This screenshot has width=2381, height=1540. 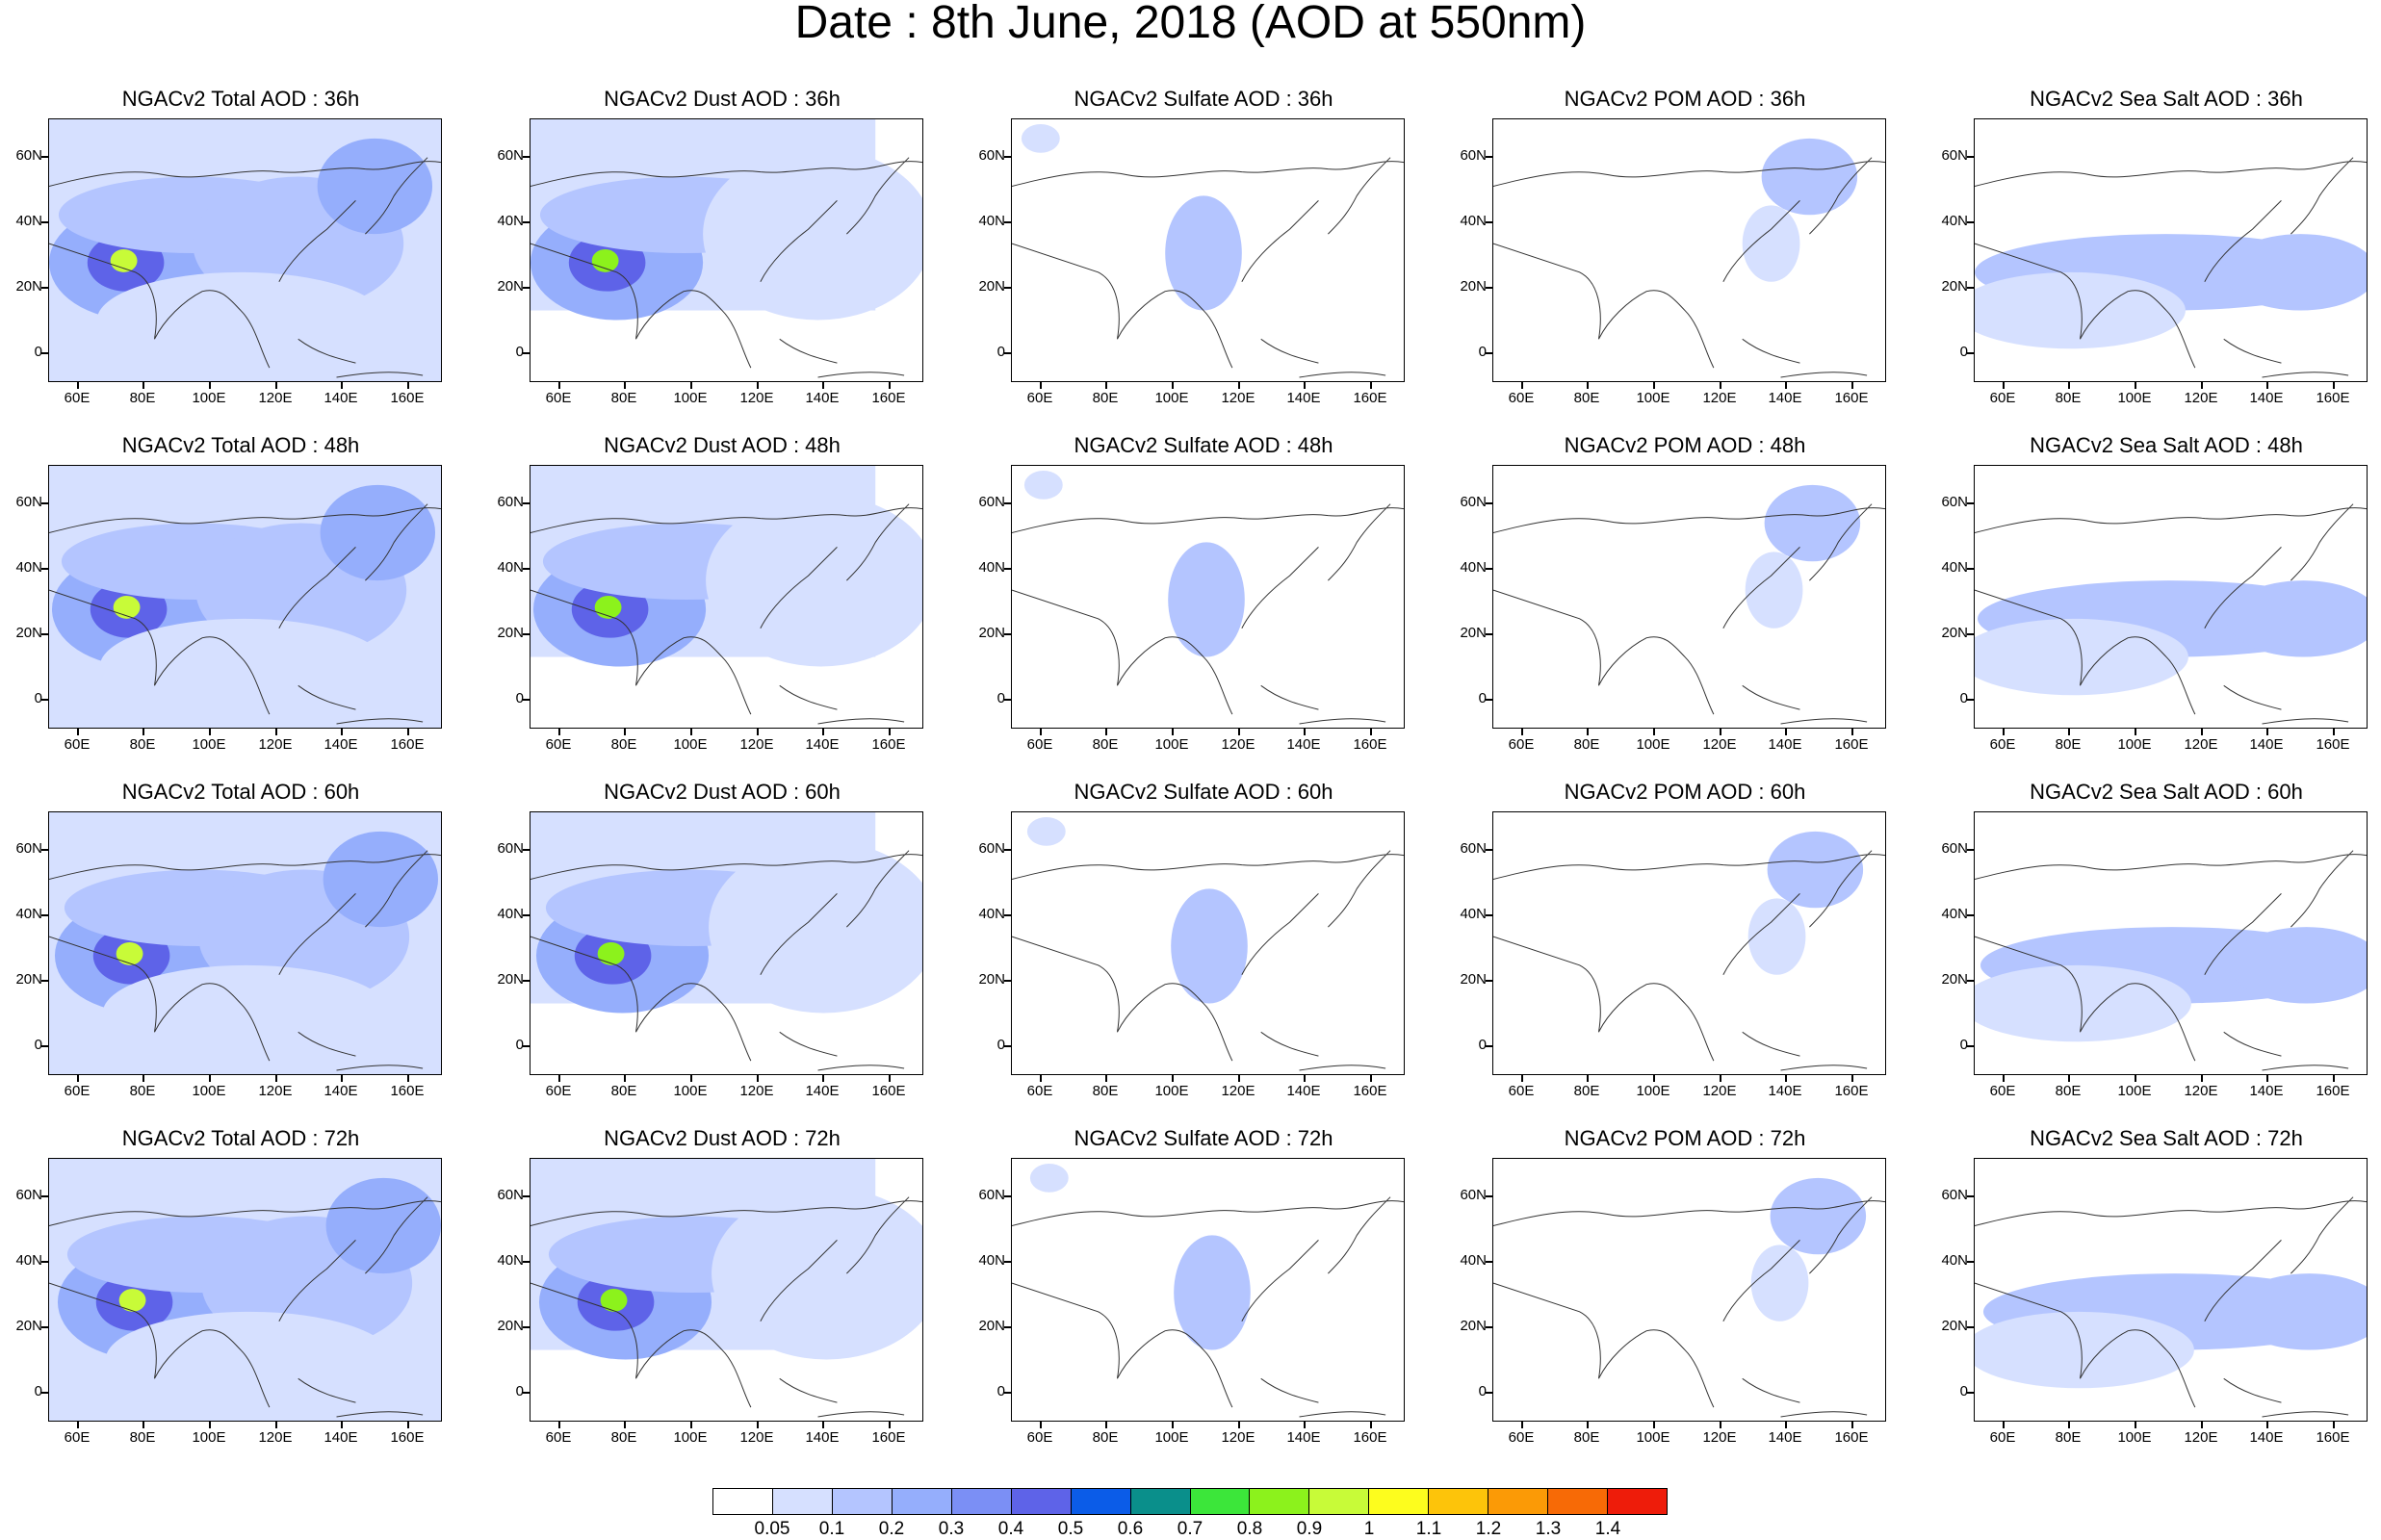 What do you see at coordinates (1249, 1529) in the screenshot?
I see `legend-label: 0.8` at bounding box center [1249, 1529].